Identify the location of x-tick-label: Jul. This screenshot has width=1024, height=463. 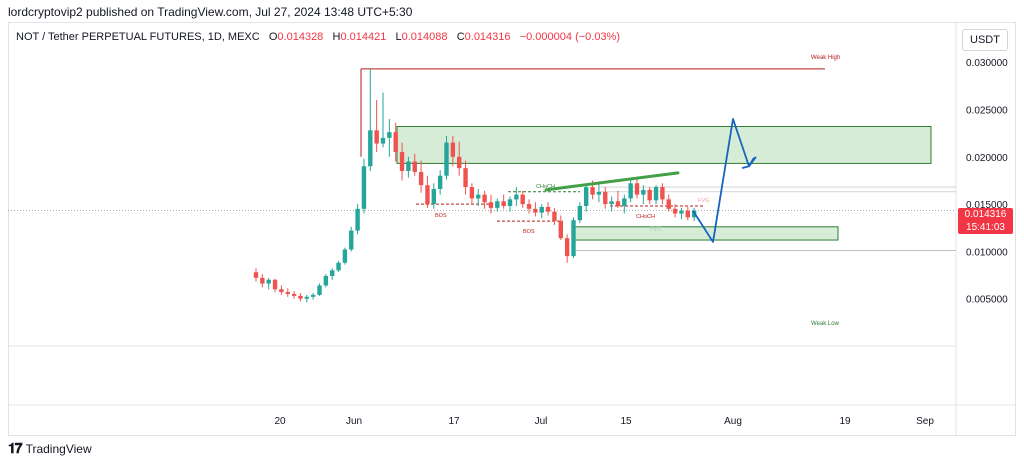
(541, 421).